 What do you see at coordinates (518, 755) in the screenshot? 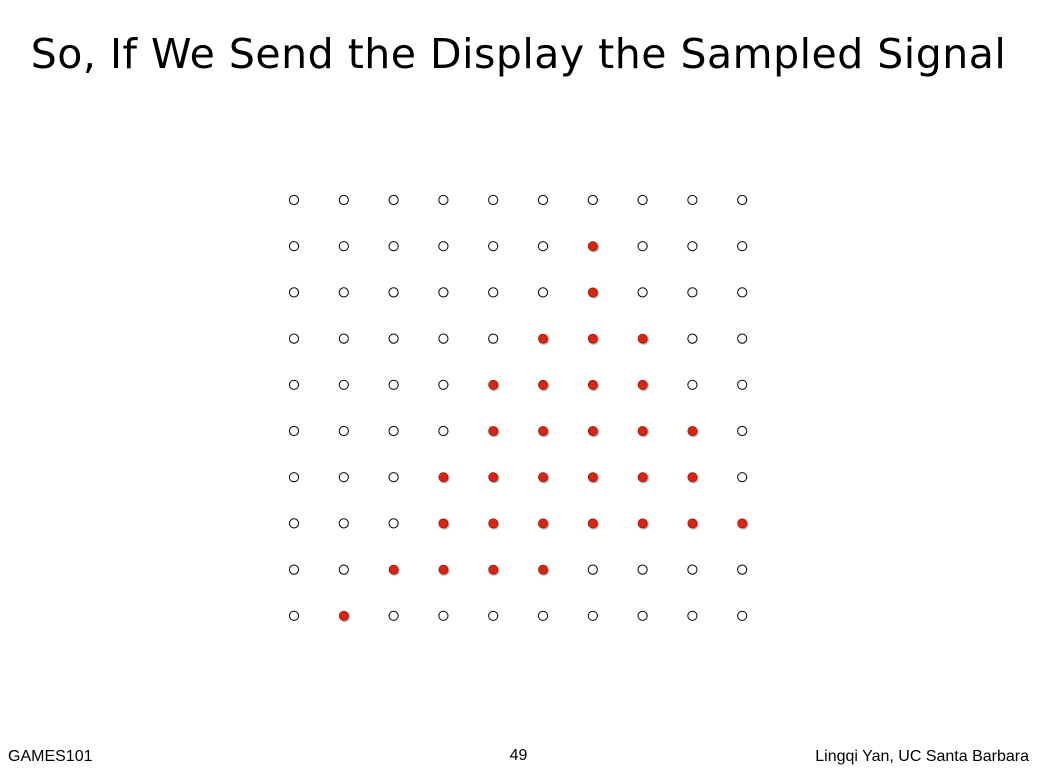
I see `footer-page-number: 49` at bounding box center [518, 755].